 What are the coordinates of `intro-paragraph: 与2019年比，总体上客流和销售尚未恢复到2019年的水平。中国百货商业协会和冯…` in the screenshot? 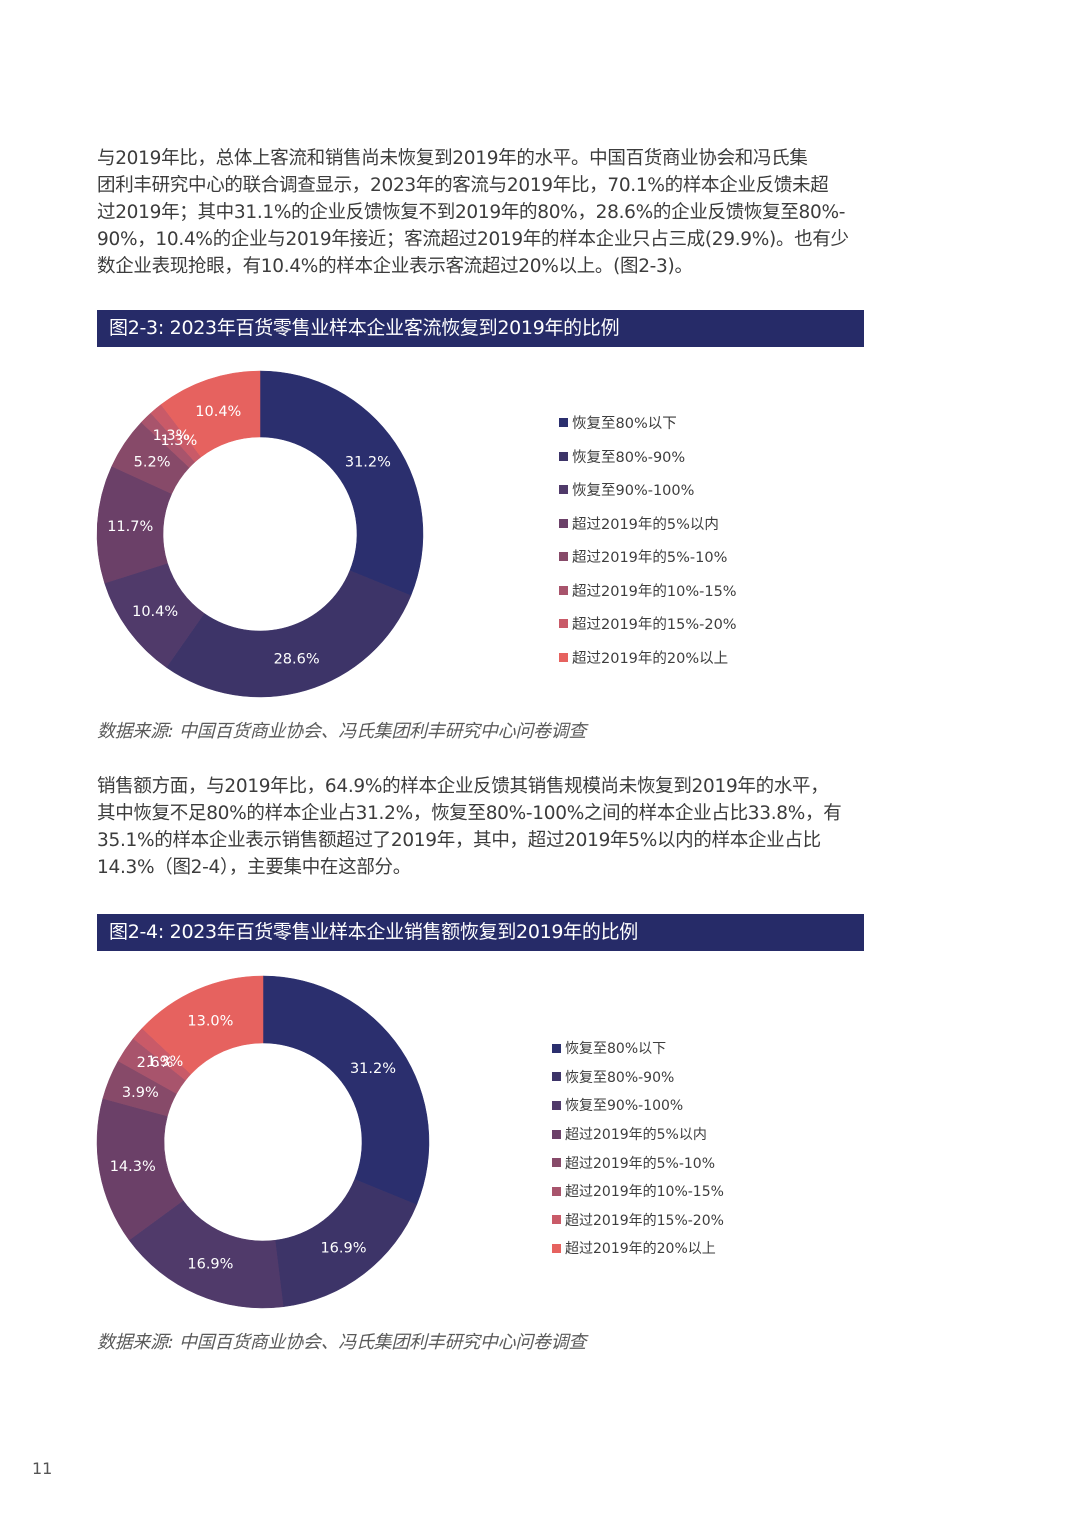 It's located at (484, 212).